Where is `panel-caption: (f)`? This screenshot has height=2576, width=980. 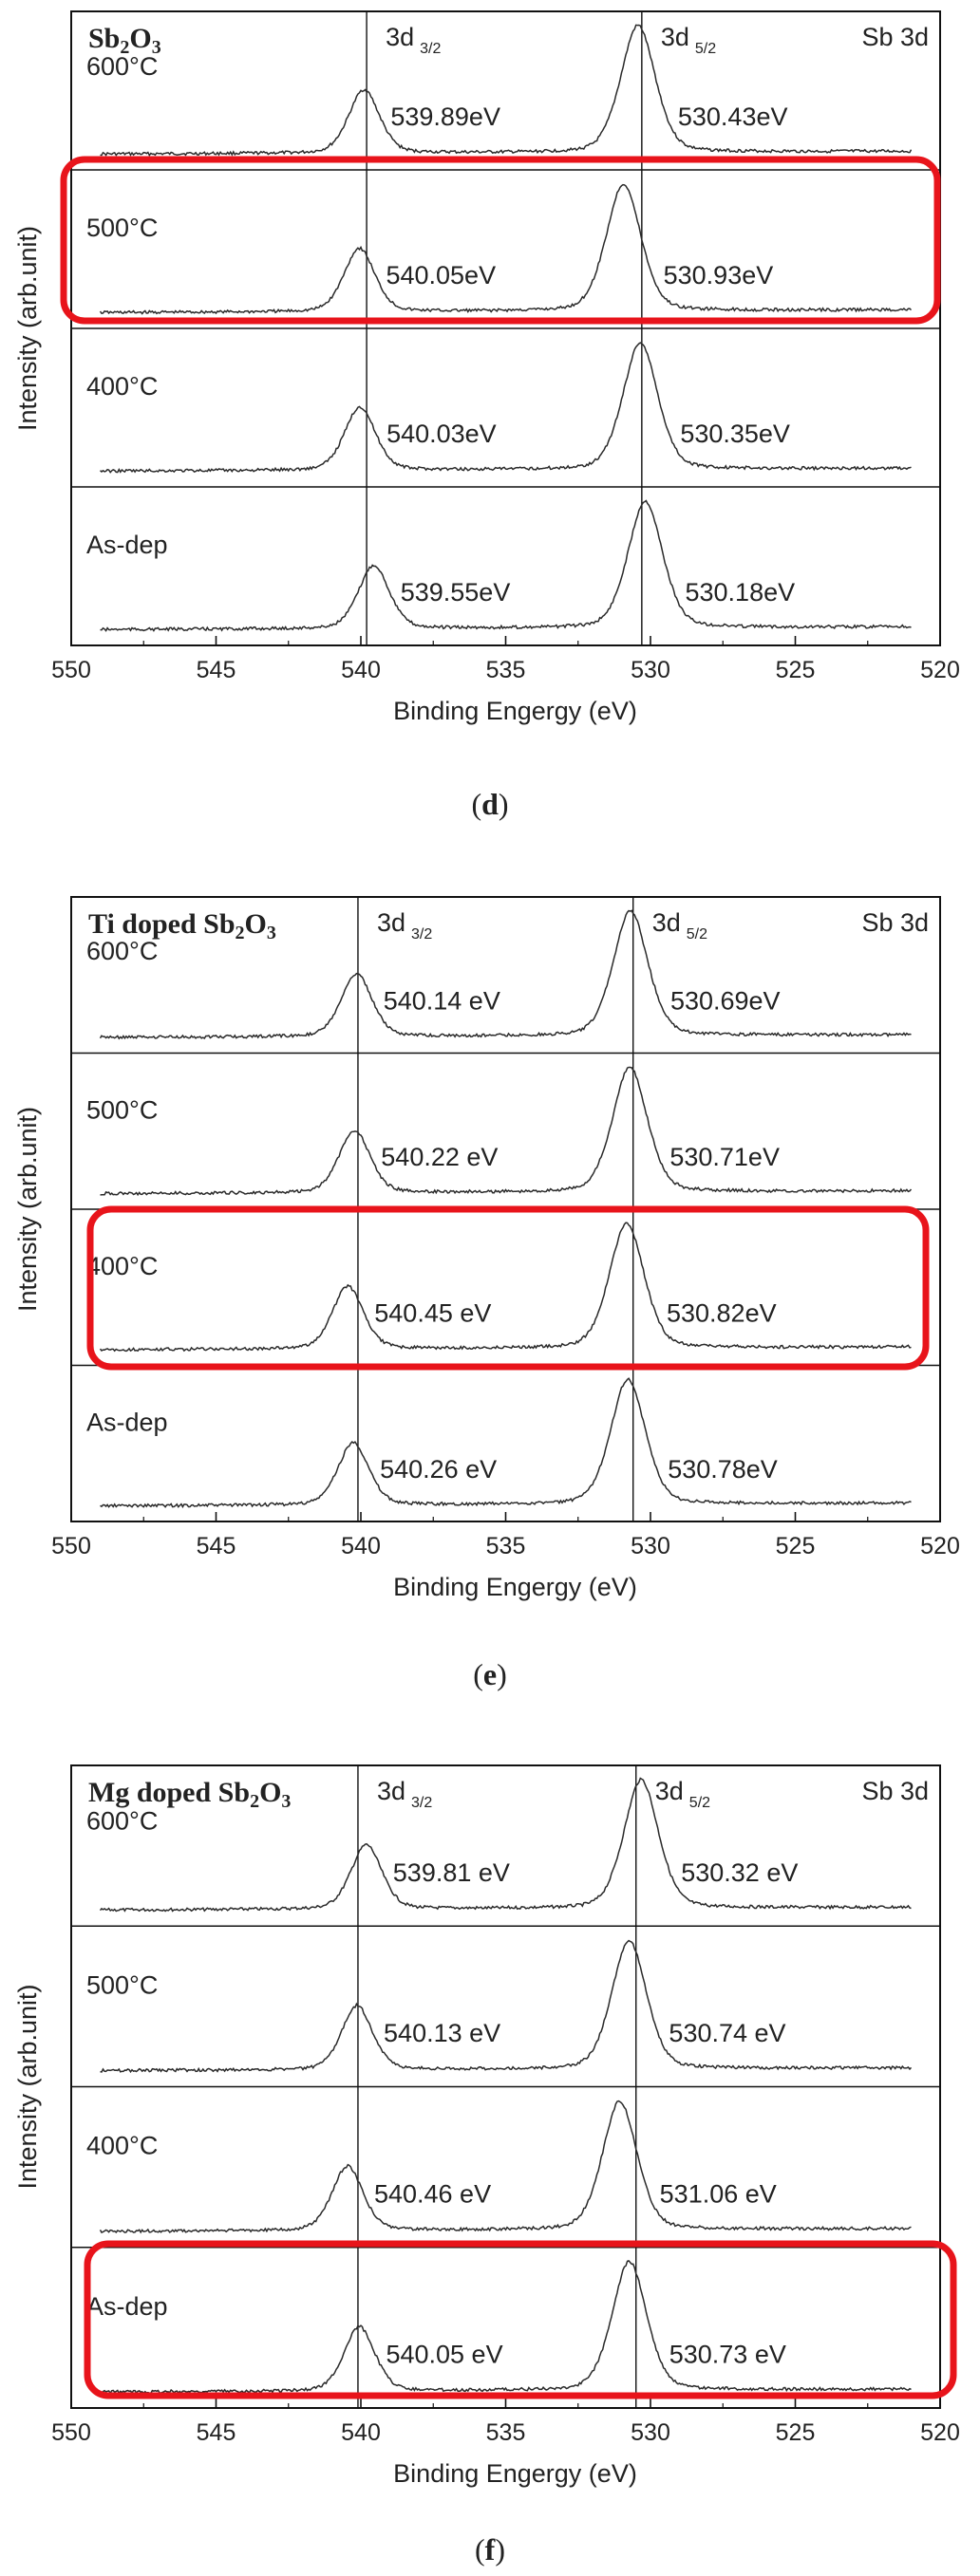 panel-caption: (f) is located at coordinates (490, 2550).